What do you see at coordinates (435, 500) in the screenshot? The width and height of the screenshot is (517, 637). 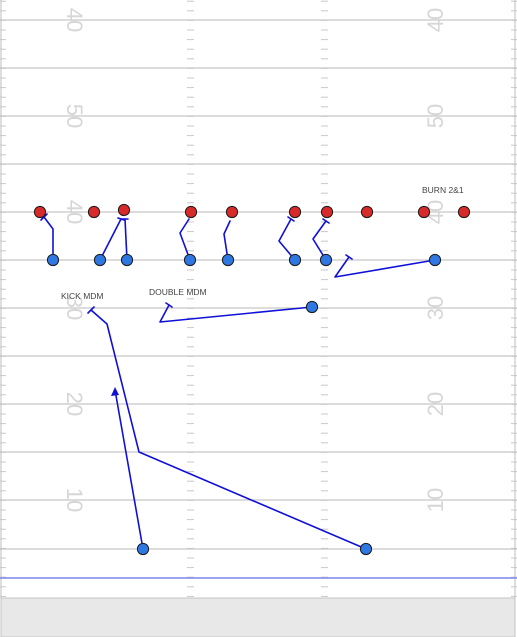 I see `yard-number-right: 10` at bounding box center [435, 500].